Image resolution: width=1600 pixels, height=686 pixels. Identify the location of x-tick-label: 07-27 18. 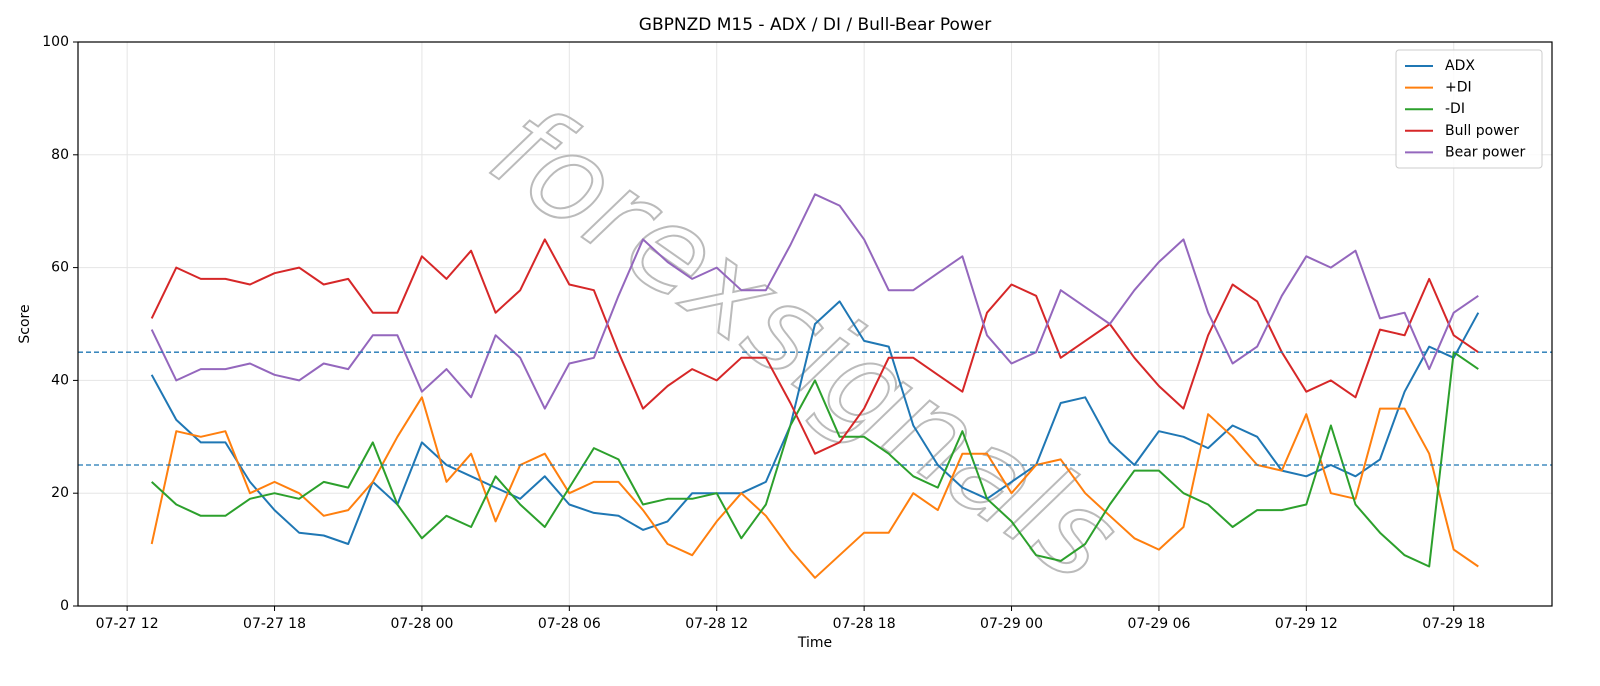
(274, 624).